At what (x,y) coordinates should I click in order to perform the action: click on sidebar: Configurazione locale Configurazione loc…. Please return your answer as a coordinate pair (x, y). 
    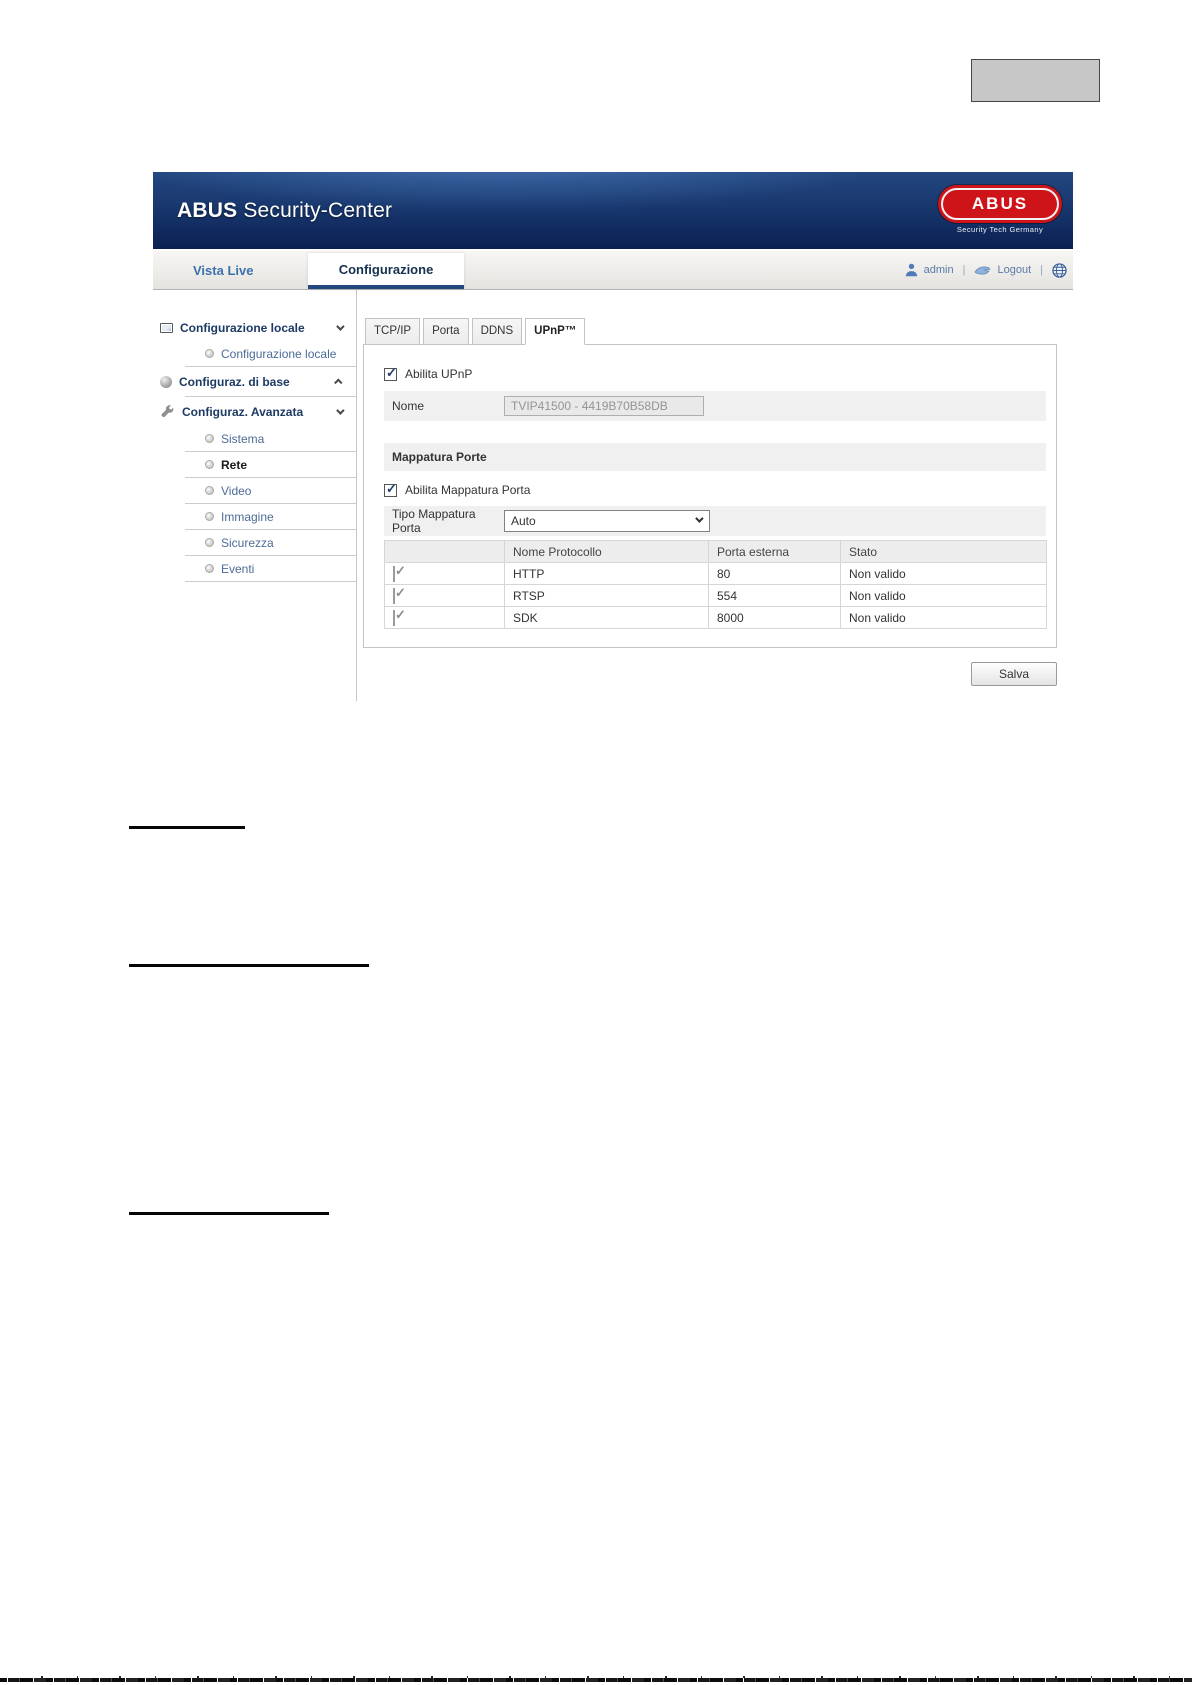
    Looking at the image, I should click on (255, 495).